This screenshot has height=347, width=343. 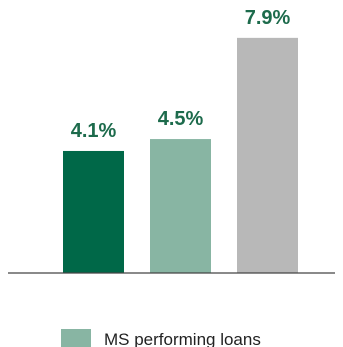 I want to click on data-label-2: 4.5%, so click(x=181, y=119).